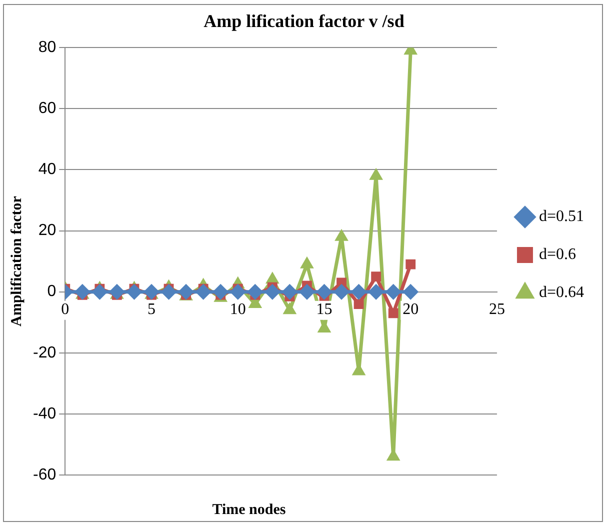 The height and width of the screenshot is (525, 605). What do you see at coordinates (561, 293) in the screenshot?
I see `legend-label: d=0.64` at bounding box center [561, 293].